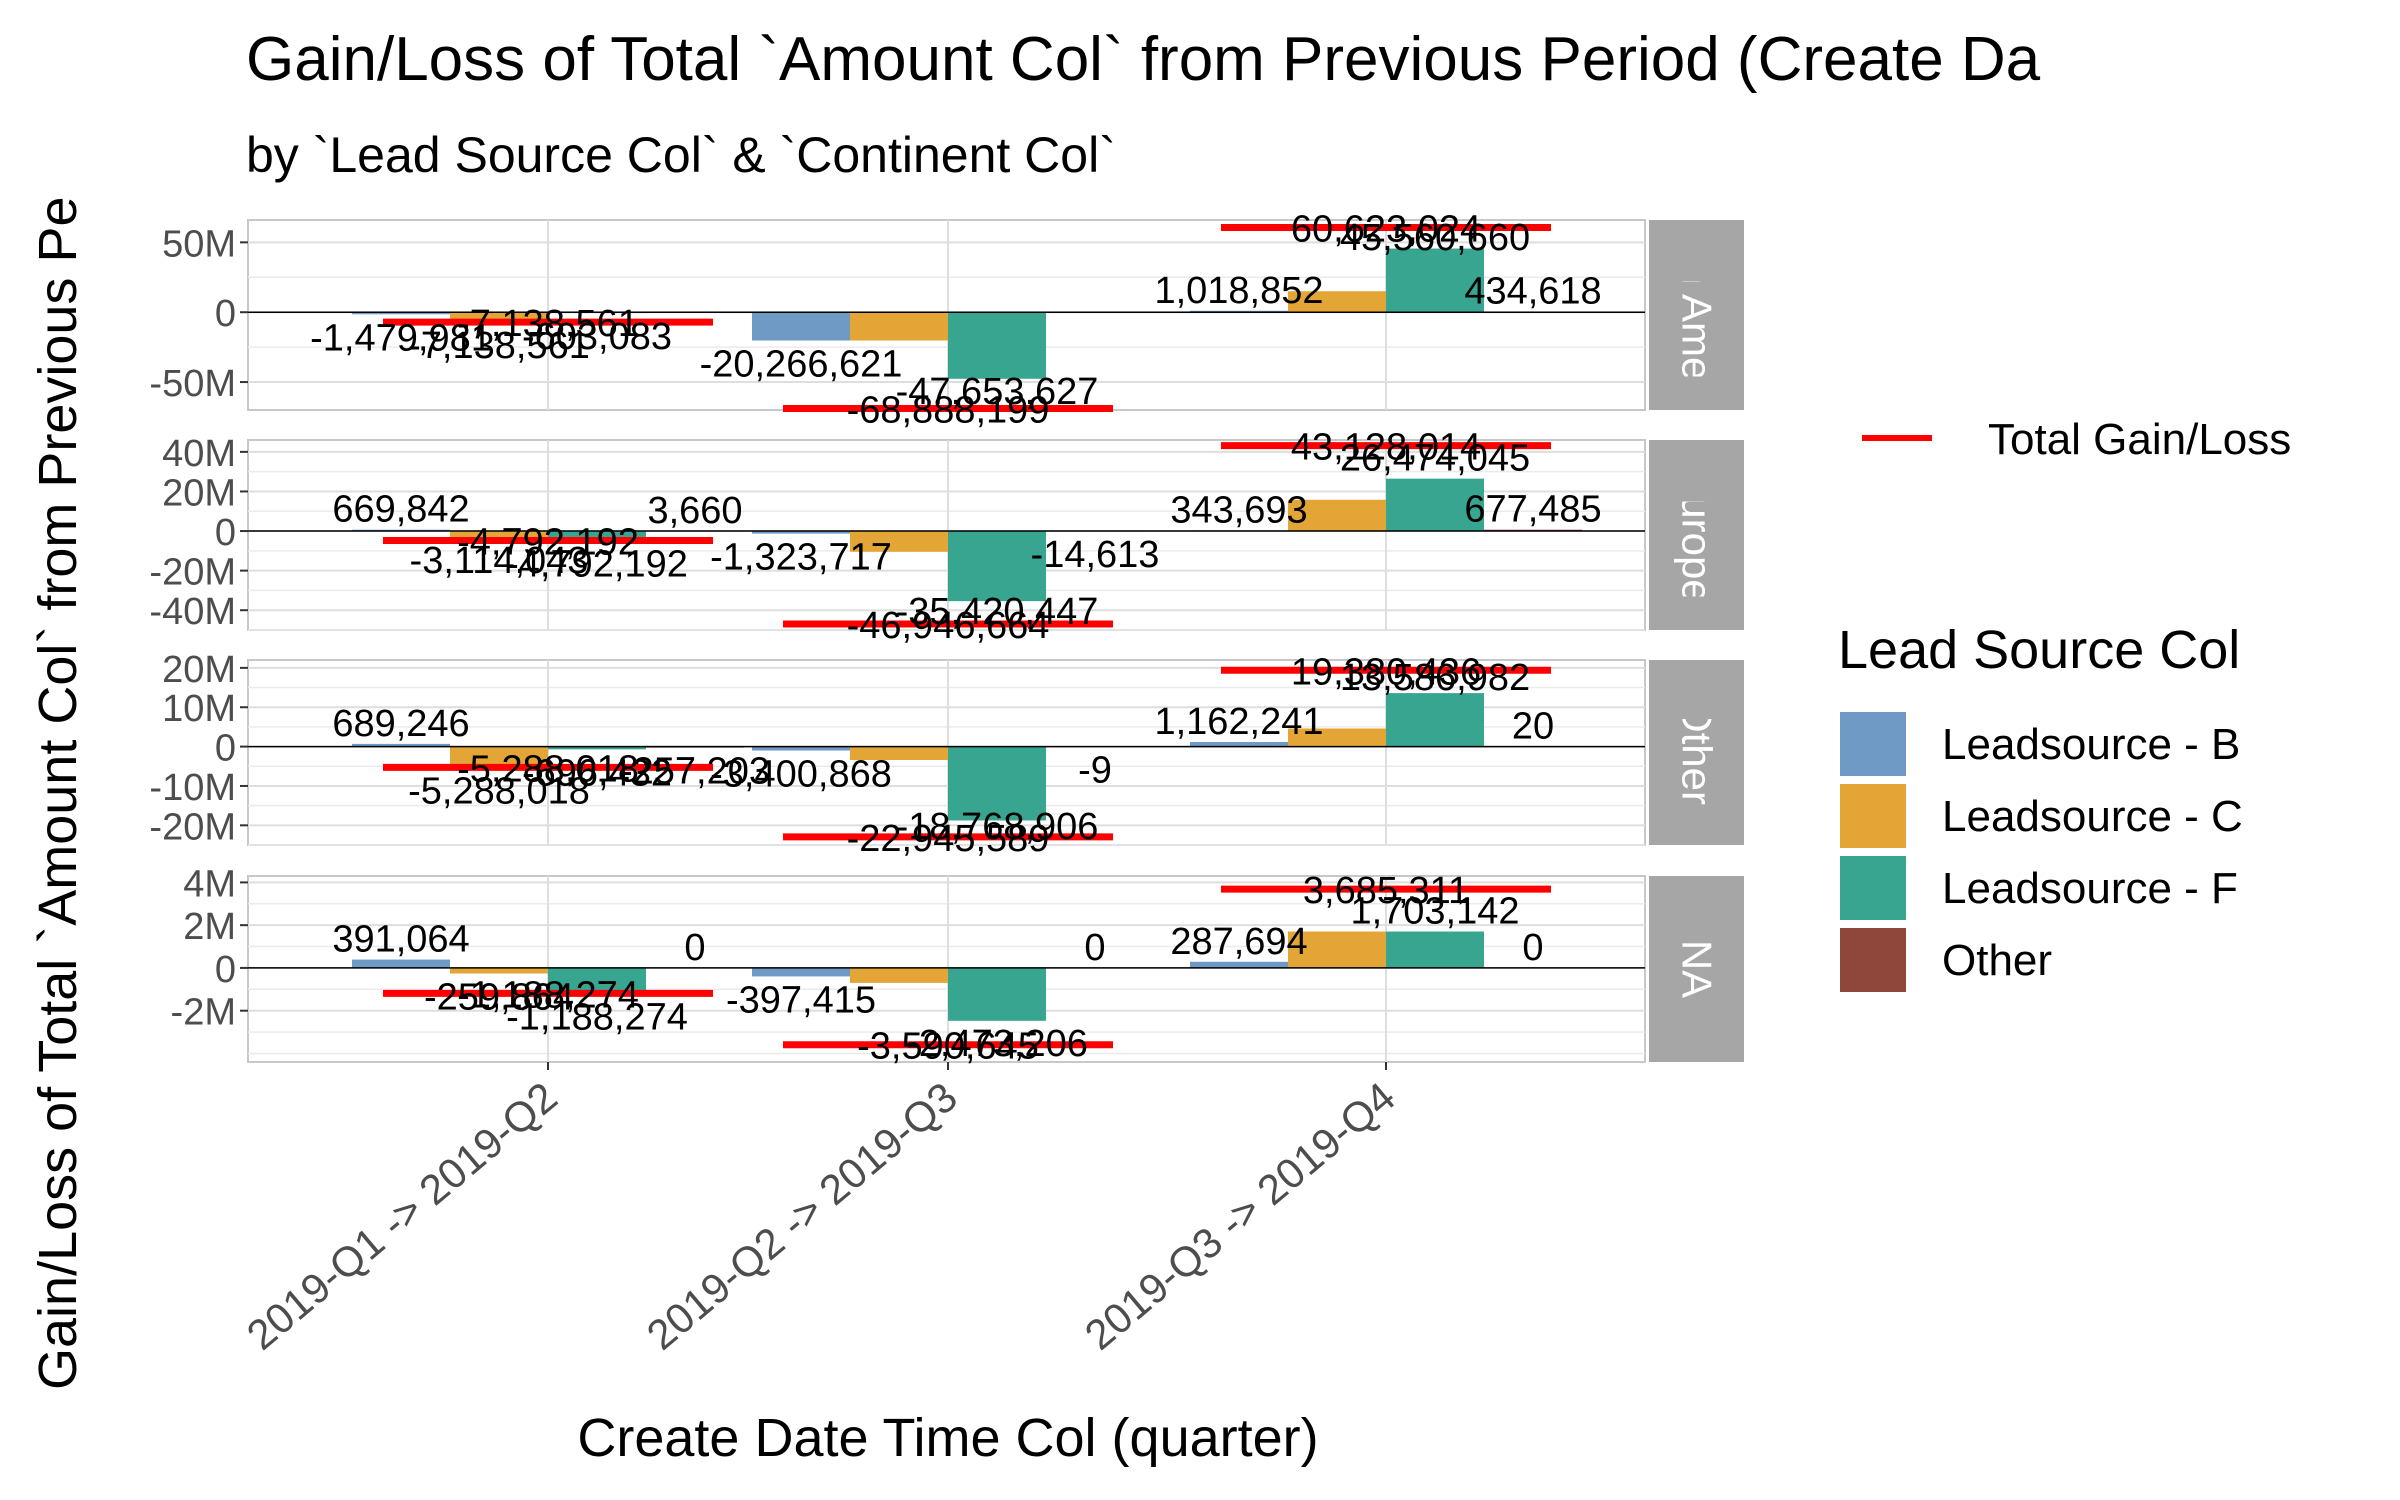 This screenshot has height=1500, width=2400. I want to click on legend-item-label: Leadsource - F, so click(2090, 888).